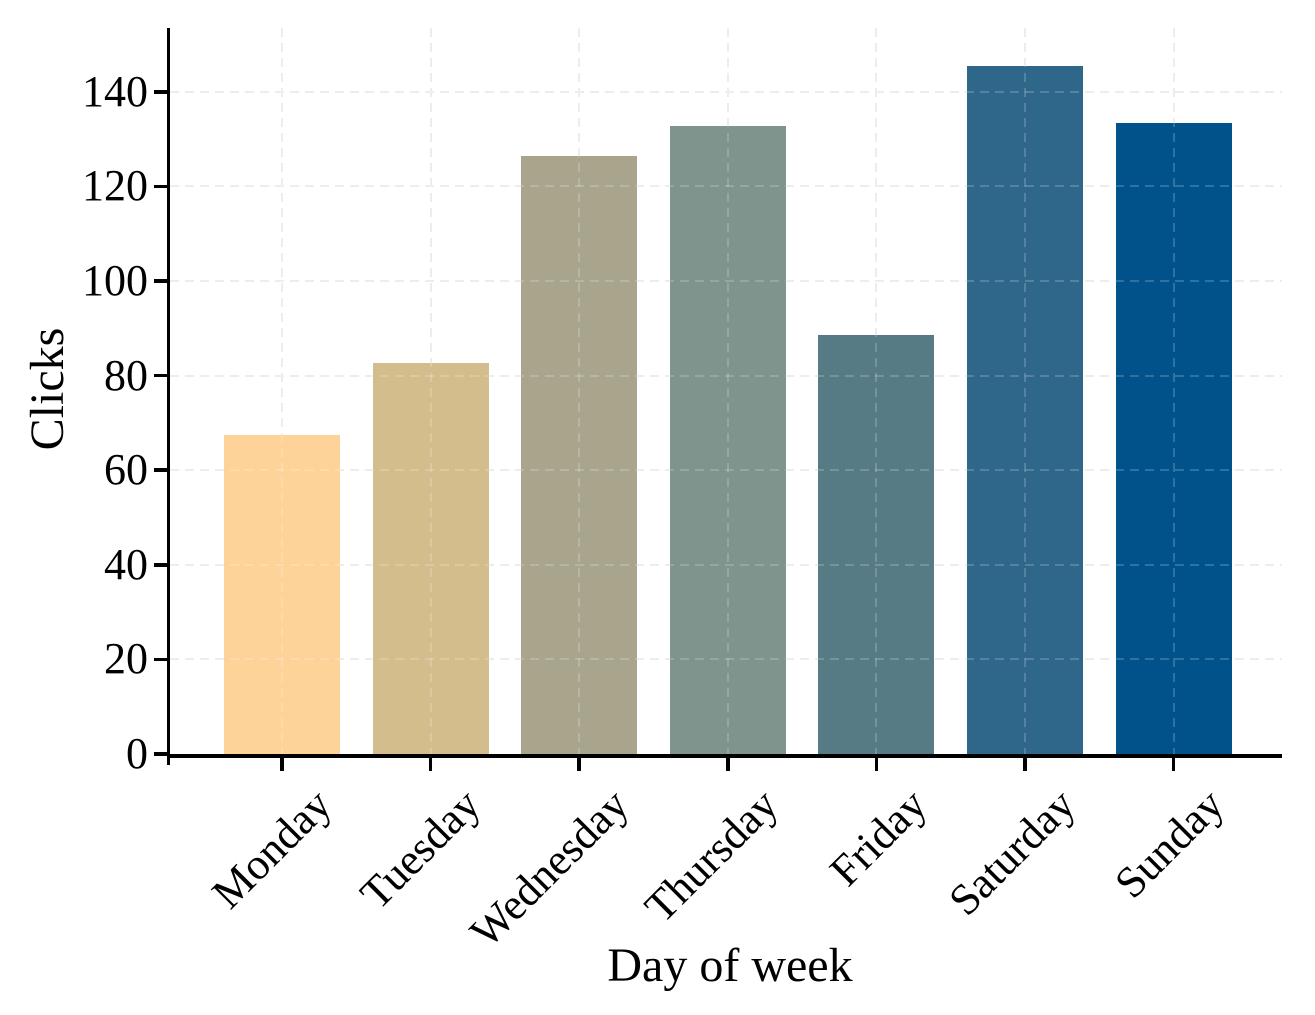 The width and height of the screenshot is (1315, 1015). What do you see at coordinates (1025, 764) in the screenshot?
I see `x-tick-saturday` at bounding box center [1025, 764].